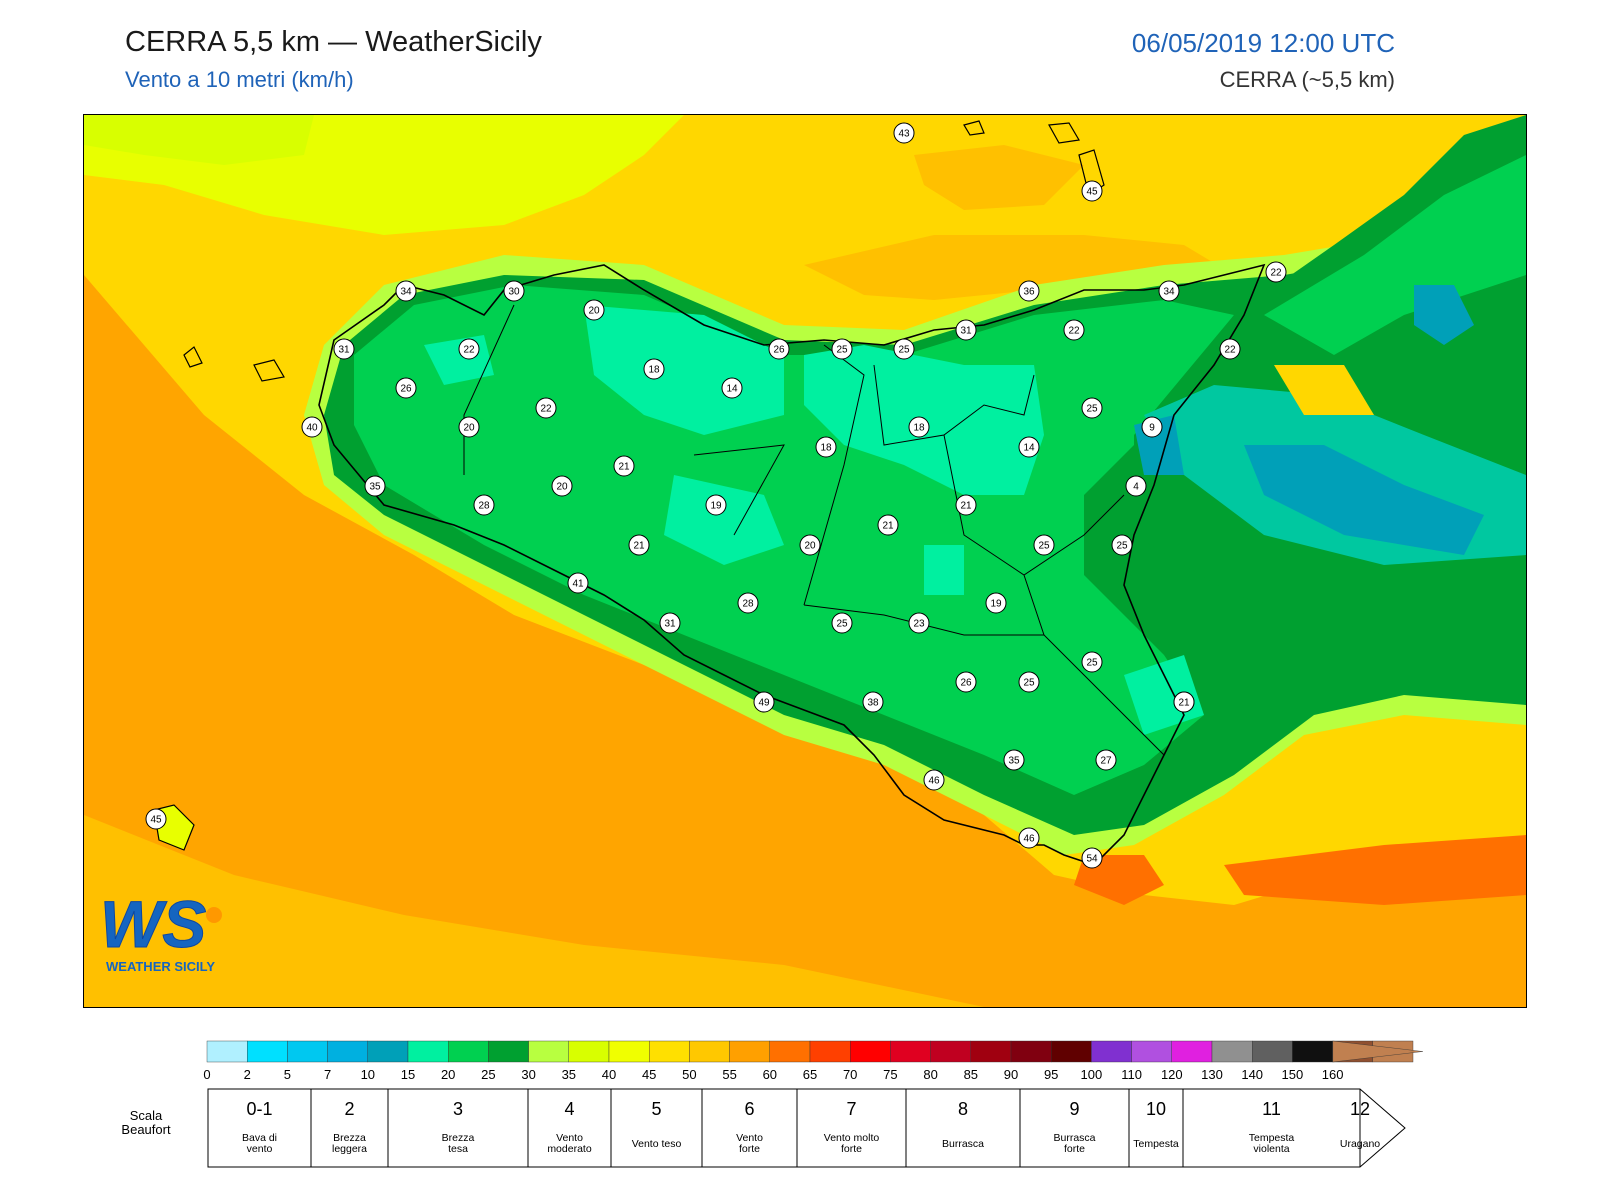 Image resolution: width=1600 pixels, height=1200 pixels. What do you see at coordinates (488, 1074) in the screenshot?
I see `colorbar-tick-label: 25` at bounding box center [488, 1074].